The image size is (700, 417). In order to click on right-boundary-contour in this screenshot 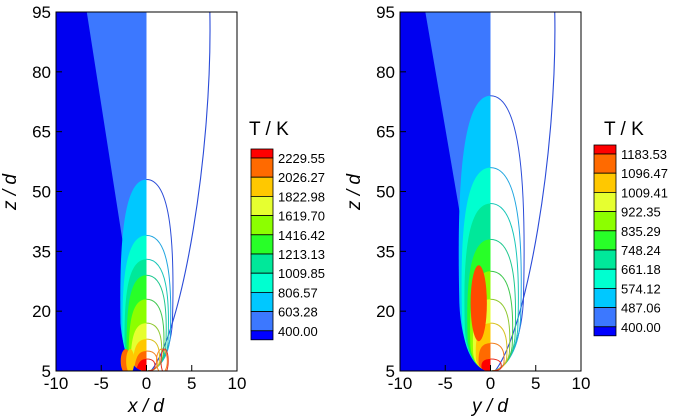, I will do `click(525, 191)`.